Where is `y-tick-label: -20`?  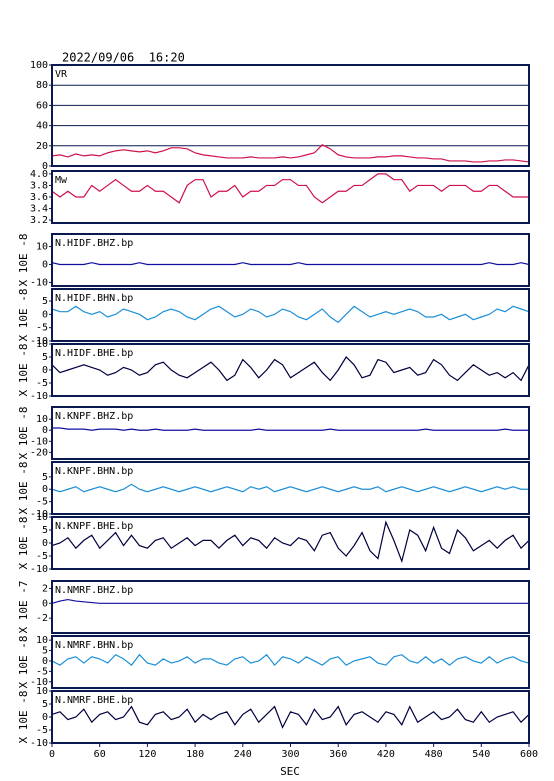 y-tick-label: -20 is located at coordinates (39, 452).